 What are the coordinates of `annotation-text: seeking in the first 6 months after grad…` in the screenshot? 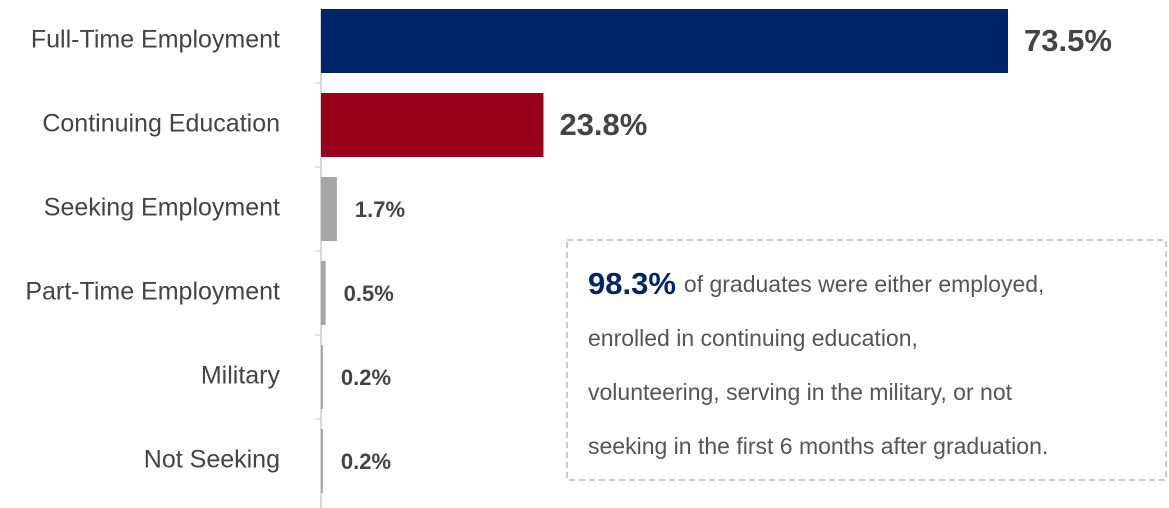 It's located at (818, 446).